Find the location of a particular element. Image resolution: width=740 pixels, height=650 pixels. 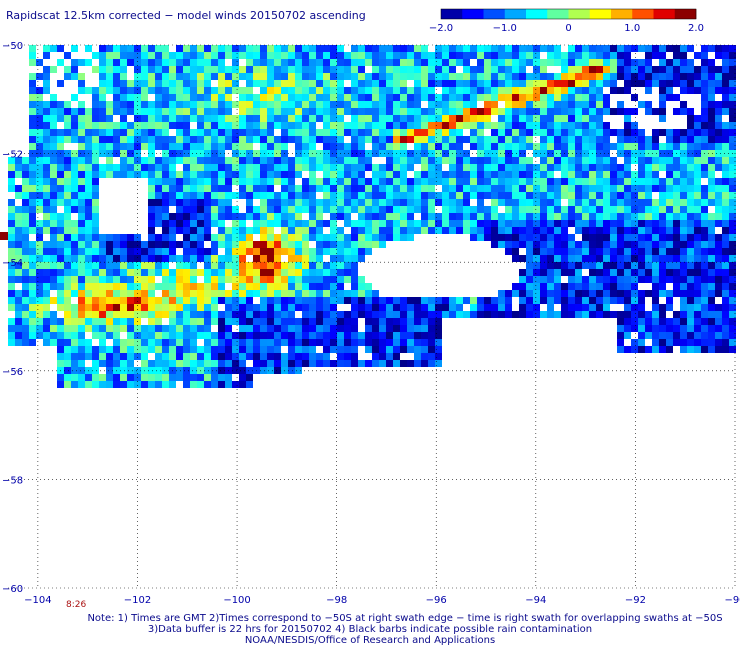

longitude-tick-label: −102 is located at coordinates (137, 600).